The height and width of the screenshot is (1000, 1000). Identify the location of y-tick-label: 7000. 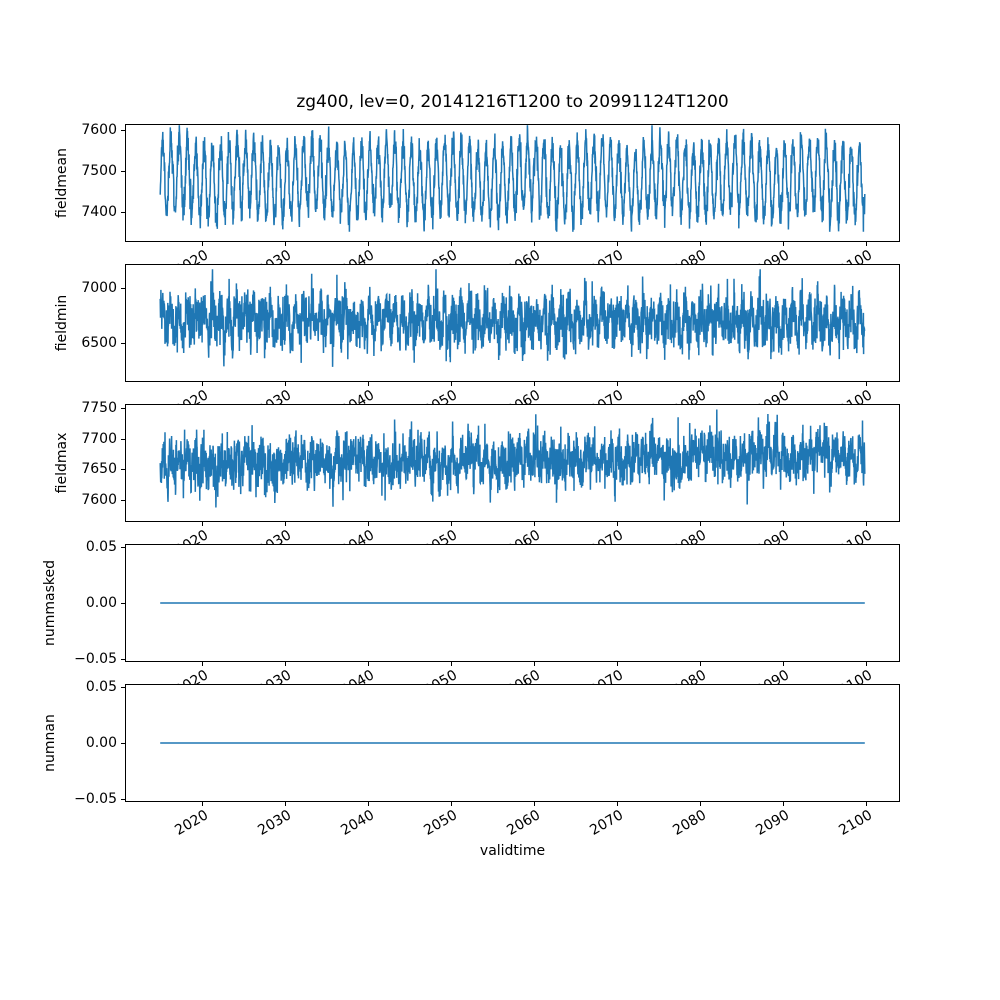
(99, 288).